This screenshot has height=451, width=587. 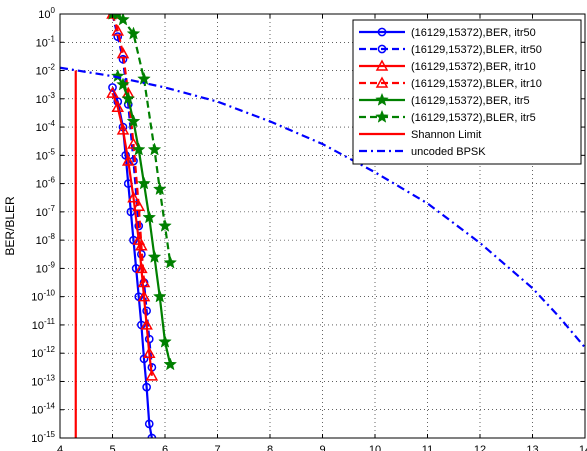 I want to click on y-tick-label: 10⁻¹, so click(x=46, y=41).